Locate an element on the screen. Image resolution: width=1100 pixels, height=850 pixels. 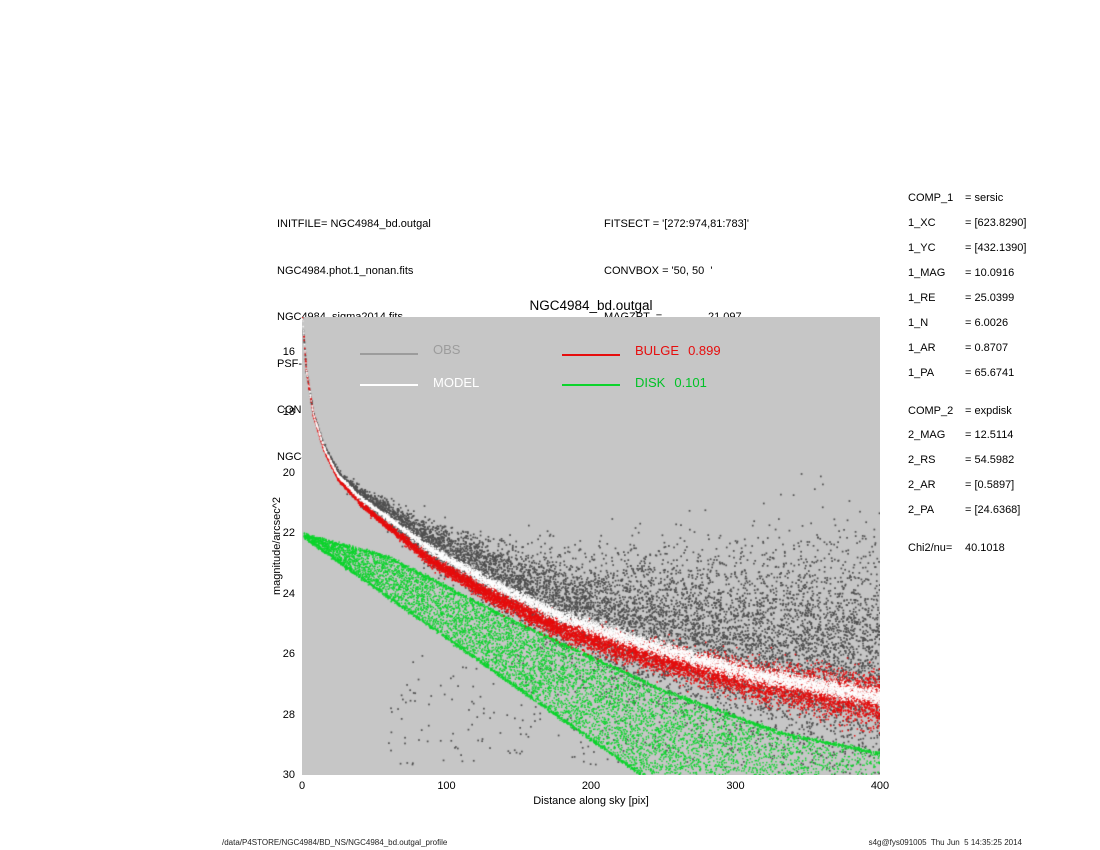
legend-label: OBS is located at coordinates (447, 349).